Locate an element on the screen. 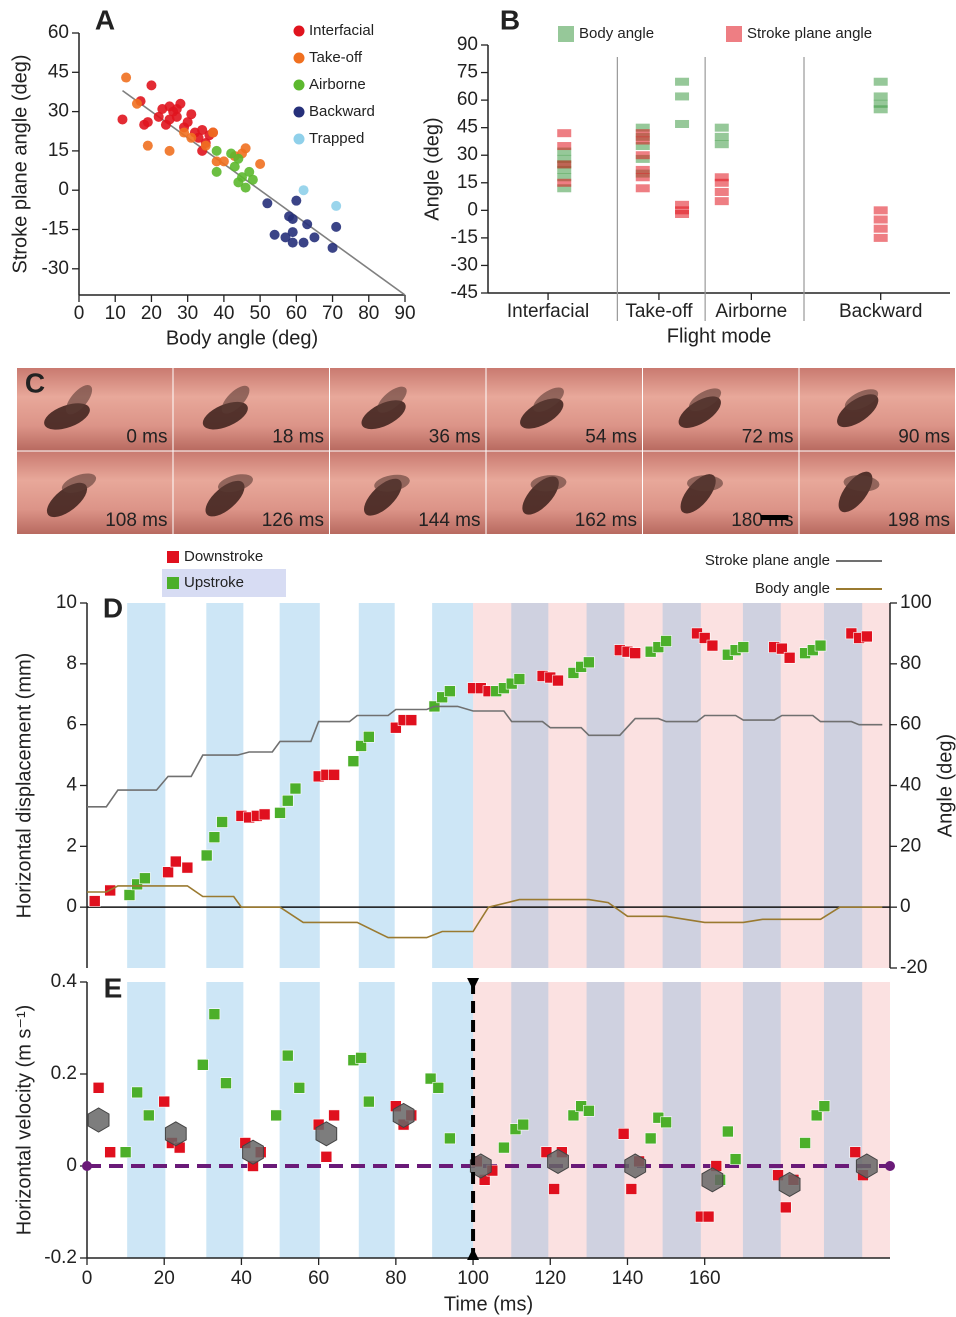  y-tick-label: -30 is located at coordinates (464, 264).